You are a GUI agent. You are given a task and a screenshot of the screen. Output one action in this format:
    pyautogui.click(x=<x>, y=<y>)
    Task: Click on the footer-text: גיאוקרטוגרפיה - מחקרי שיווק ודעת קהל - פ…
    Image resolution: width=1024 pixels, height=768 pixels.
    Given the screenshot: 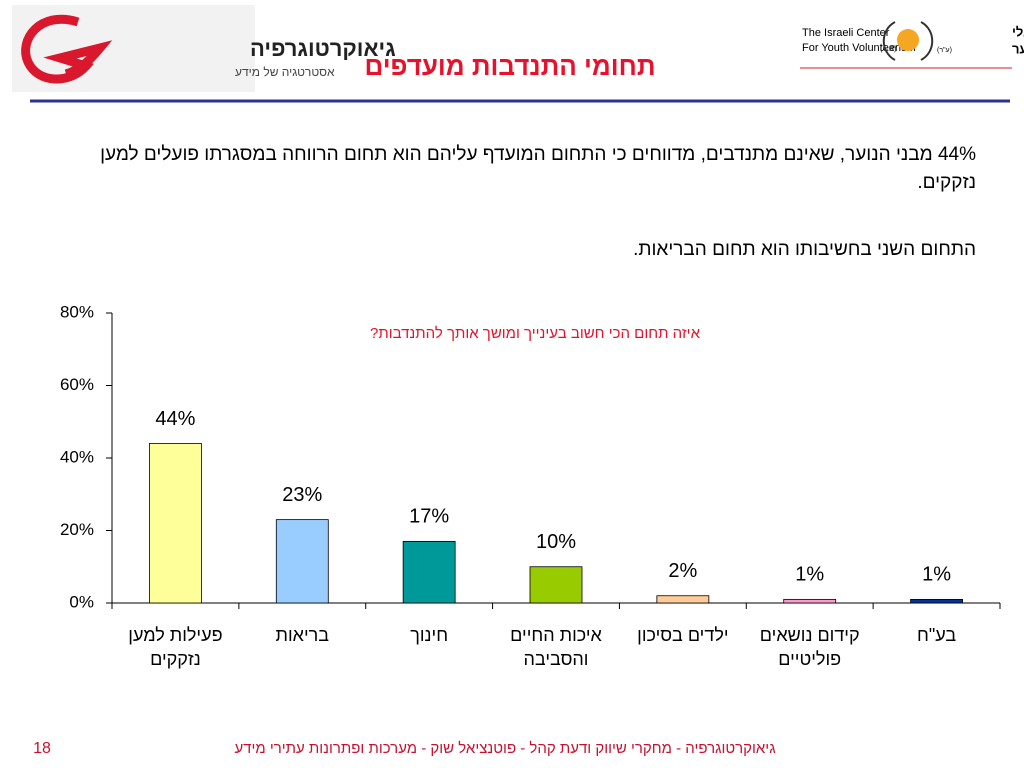 What is the action you would take?
    pyautogui.click(x=504, y=748)
    